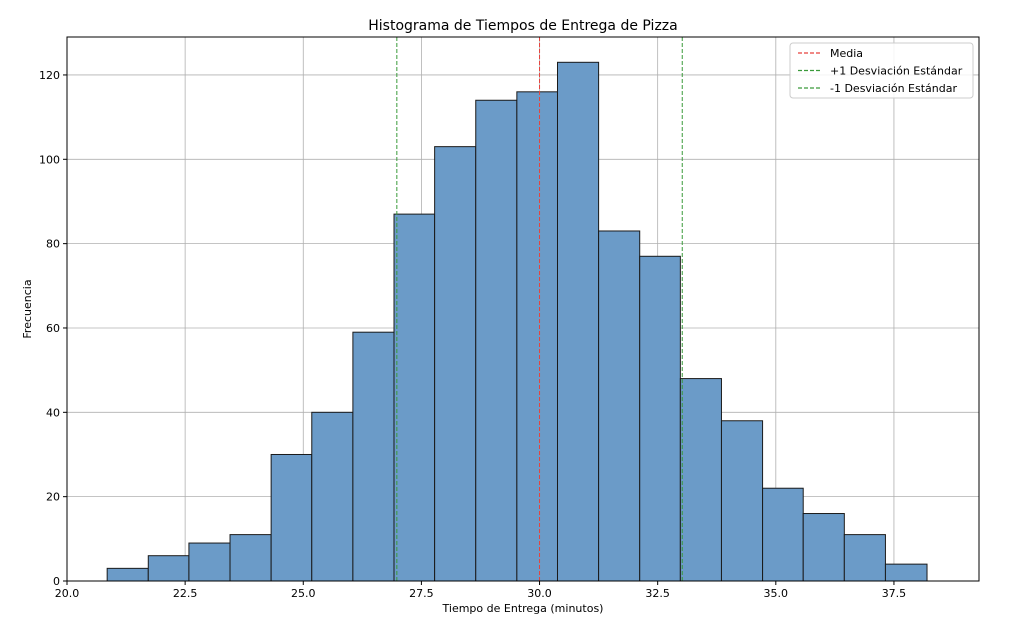 This screenshot has width=1024, height=628. Describe the element at coordinates (185, 593) in the screenshot. I see `x-tick-label: 22.5` at that location.